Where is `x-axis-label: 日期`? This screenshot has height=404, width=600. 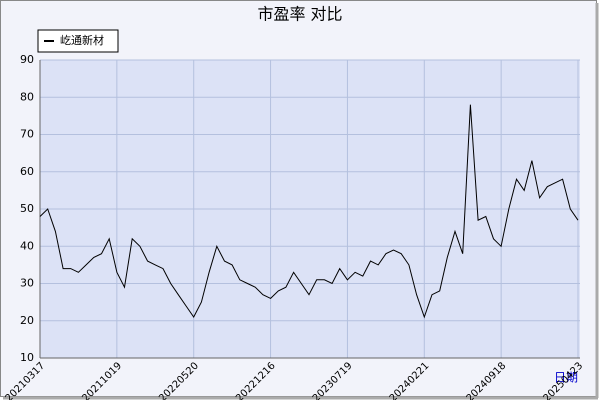
x-axis-label: 日期 is located at coordinates (566, 378).